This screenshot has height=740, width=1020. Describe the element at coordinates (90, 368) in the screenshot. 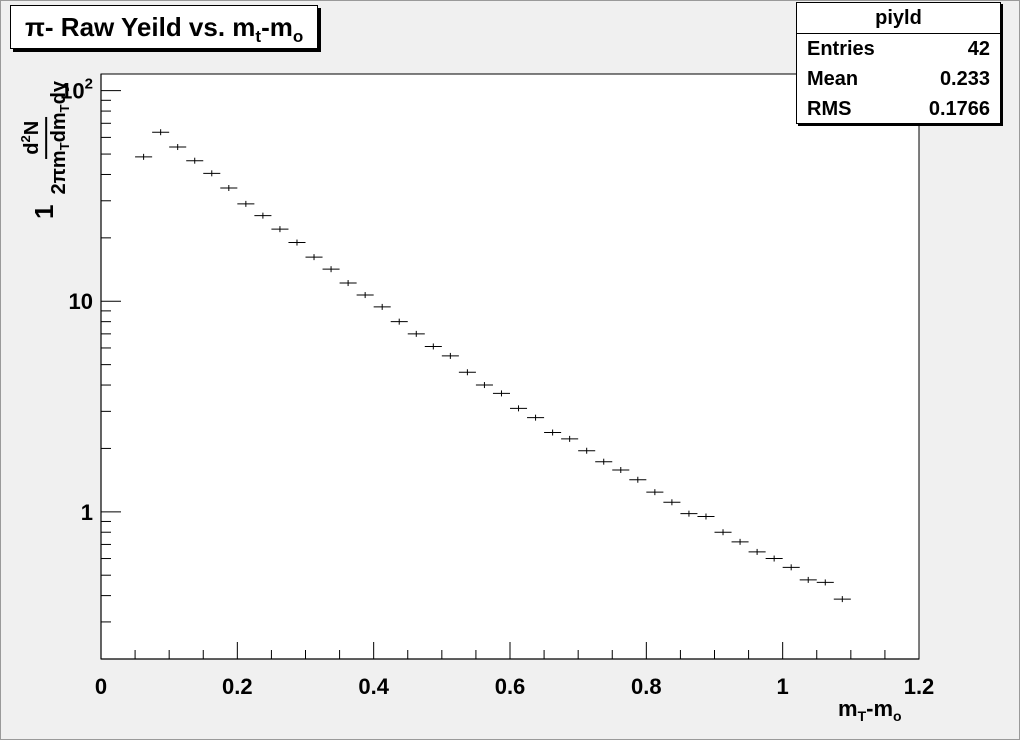

I see `y-ticks: 1 10 102` at that location.